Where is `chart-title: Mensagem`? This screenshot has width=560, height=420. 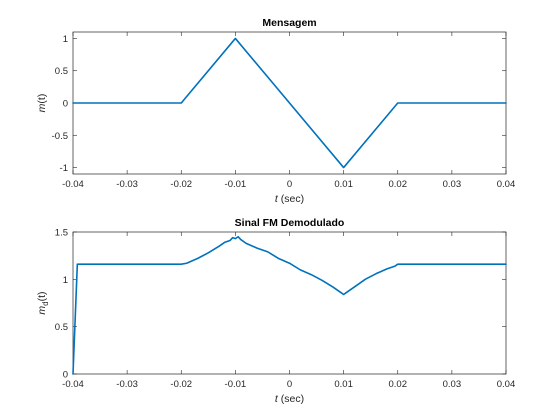
chart-title: Mensagem is located at coordinates (289, 23).